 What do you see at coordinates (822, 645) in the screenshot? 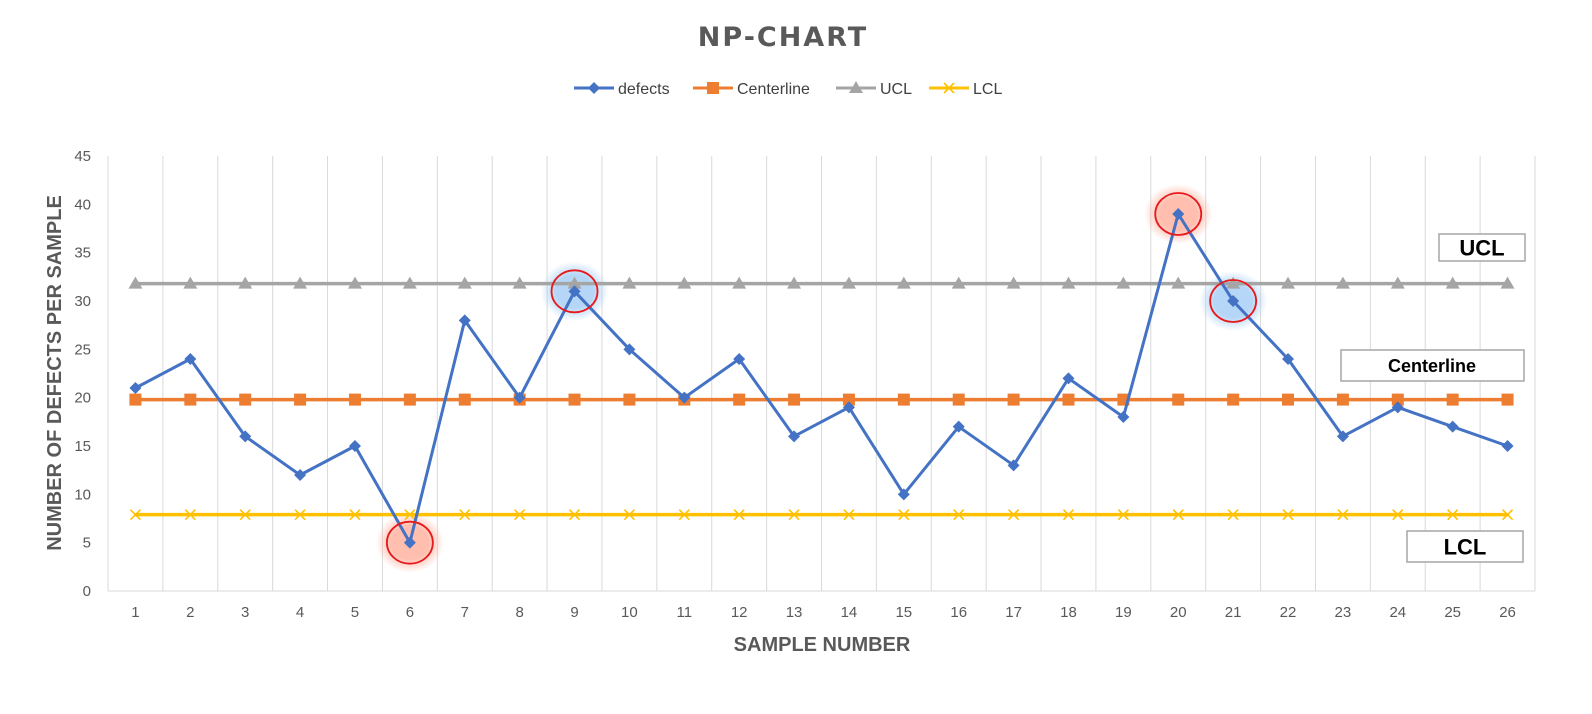
I see `x-axis-title: SAMPLE NUMBER` at bounding box center [822, 645].